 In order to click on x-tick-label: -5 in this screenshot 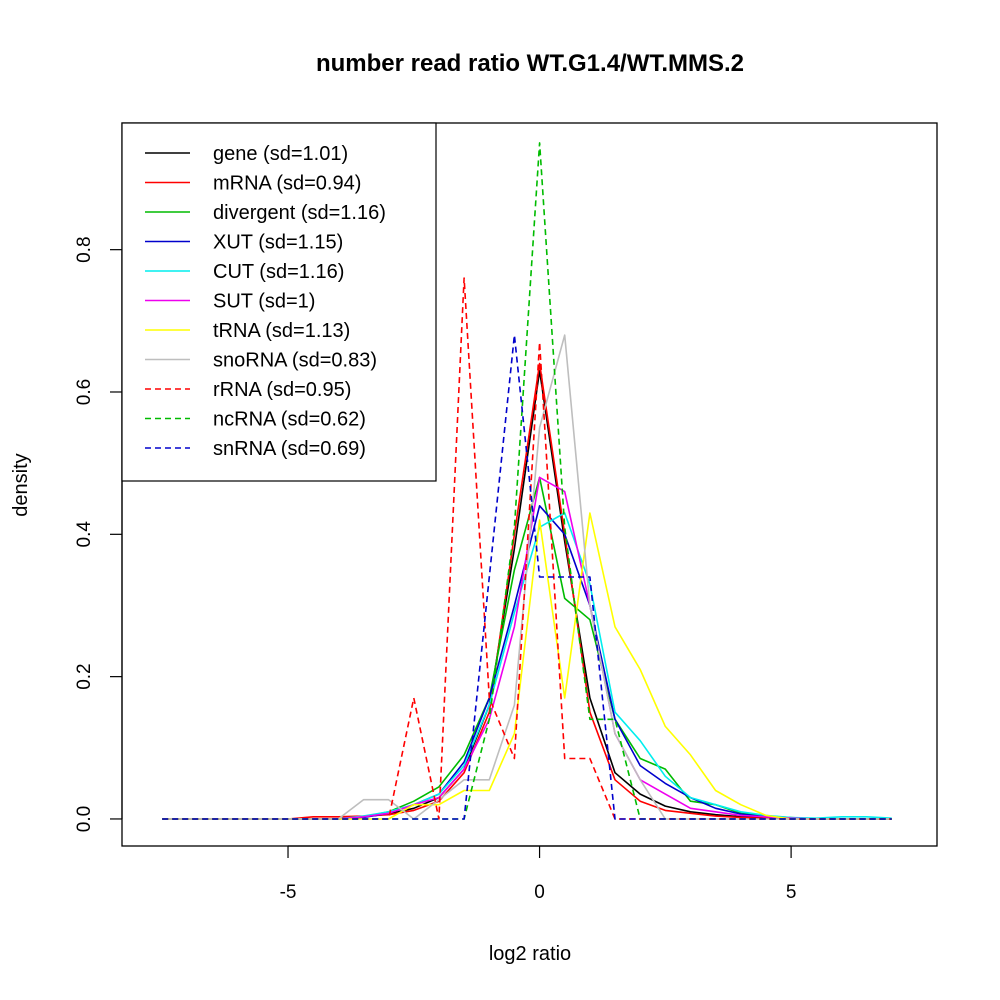, I will do `click(288, 892)`.